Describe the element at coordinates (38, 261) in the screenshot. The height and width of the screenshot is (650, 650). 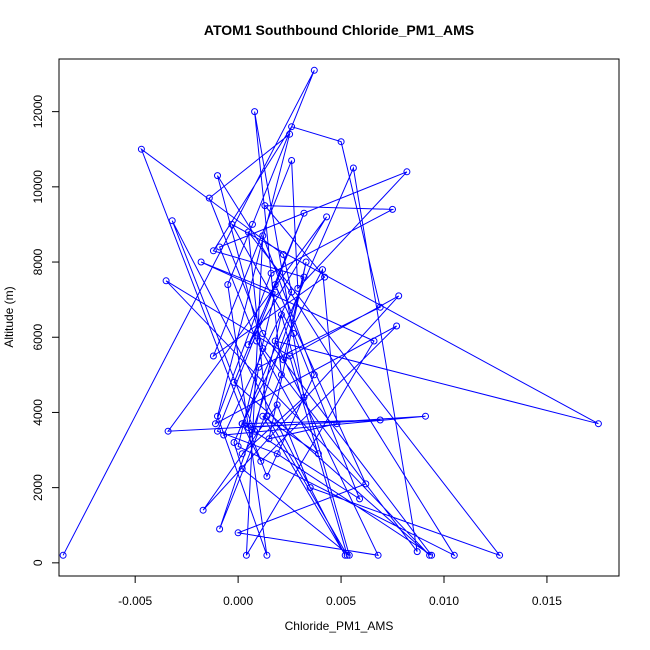
I see `y-tick-label: 8000` at that location.